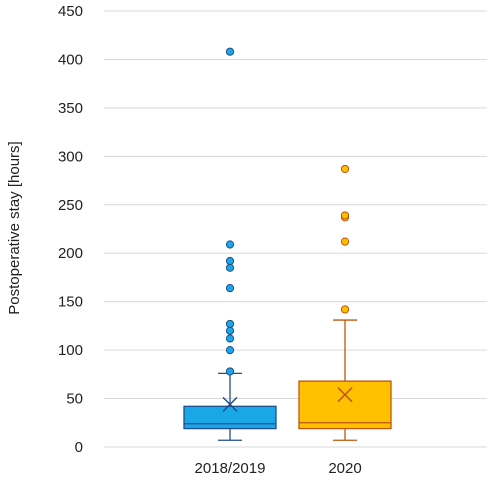  I want to click on y-axis-title: Postoperative stay [hours], so click(14, 227).